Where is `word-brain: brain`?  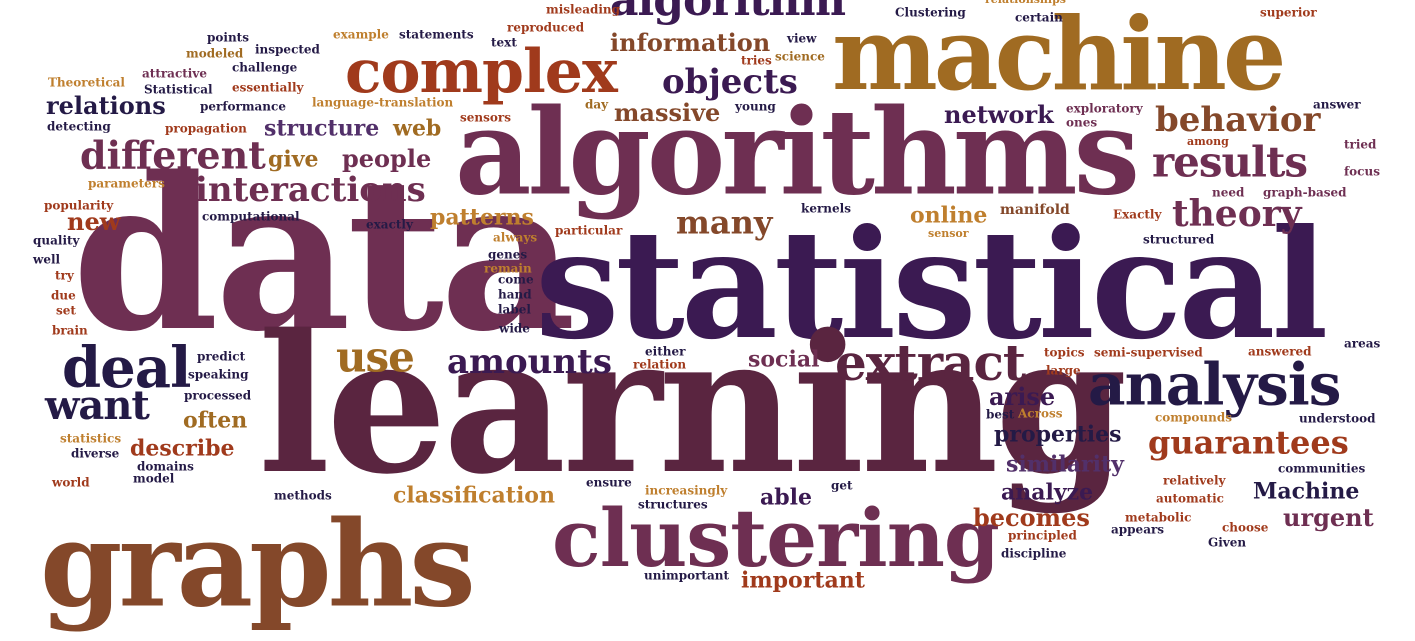
word-brain: brain is located at coordinates (70, 330).